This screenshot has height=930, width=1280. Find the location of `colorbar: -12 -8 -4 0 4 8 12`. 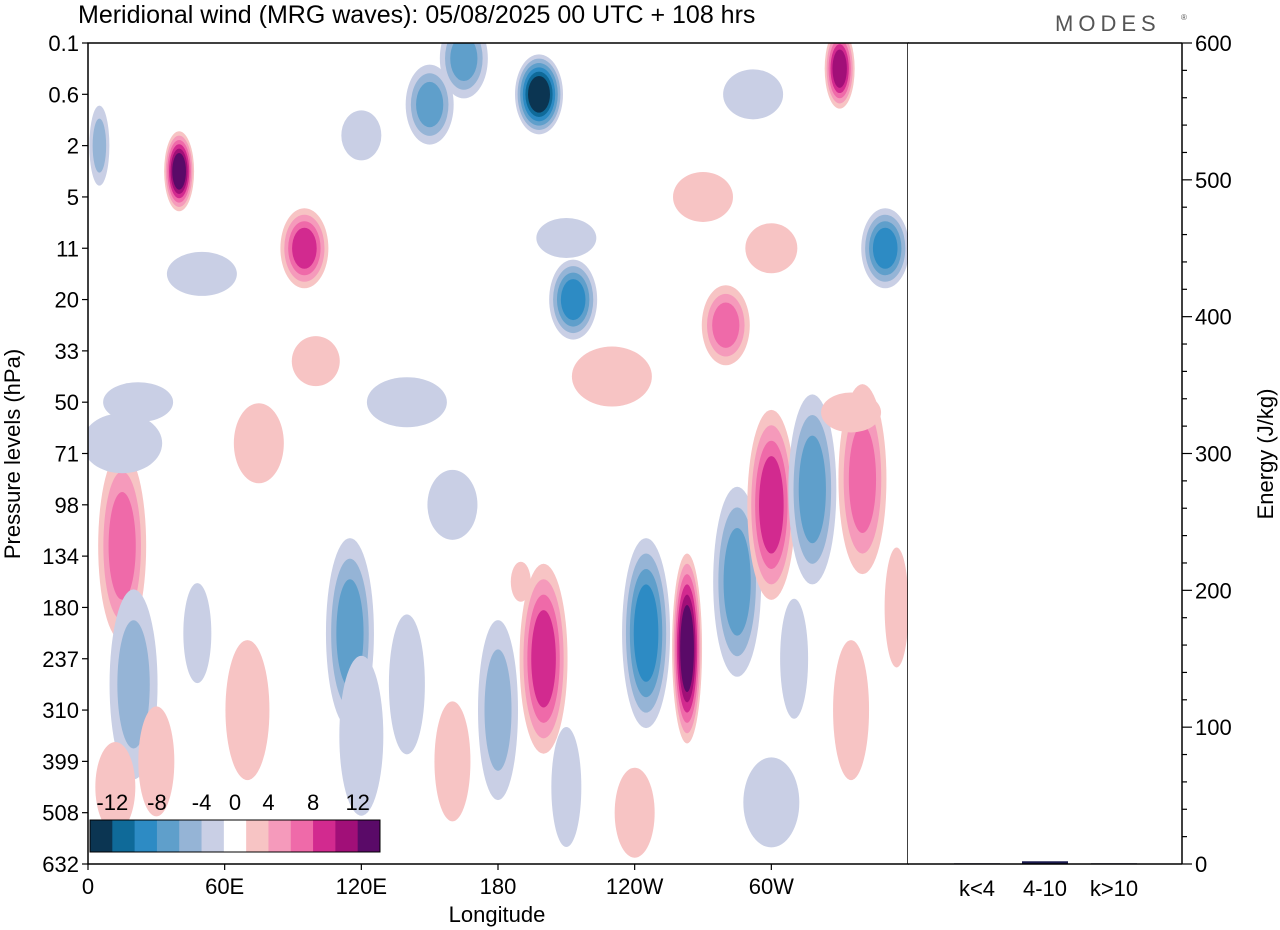

colorbar: -12 -8 -4 0 4 8 12 is located at coordinates (235, 821).